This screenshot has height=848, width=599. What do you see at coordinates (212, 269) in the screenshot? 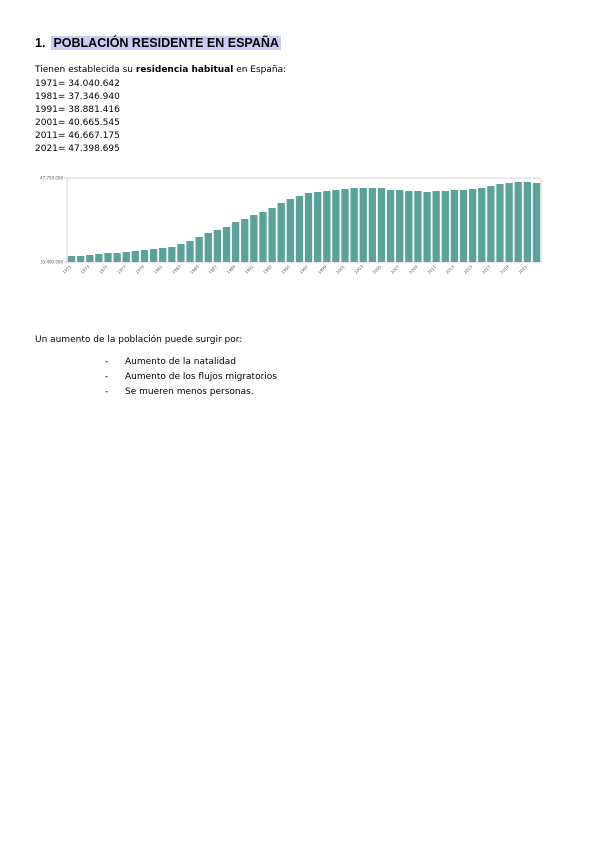
I see `x-tick-label: 1987` at bounding box center [212, 269].